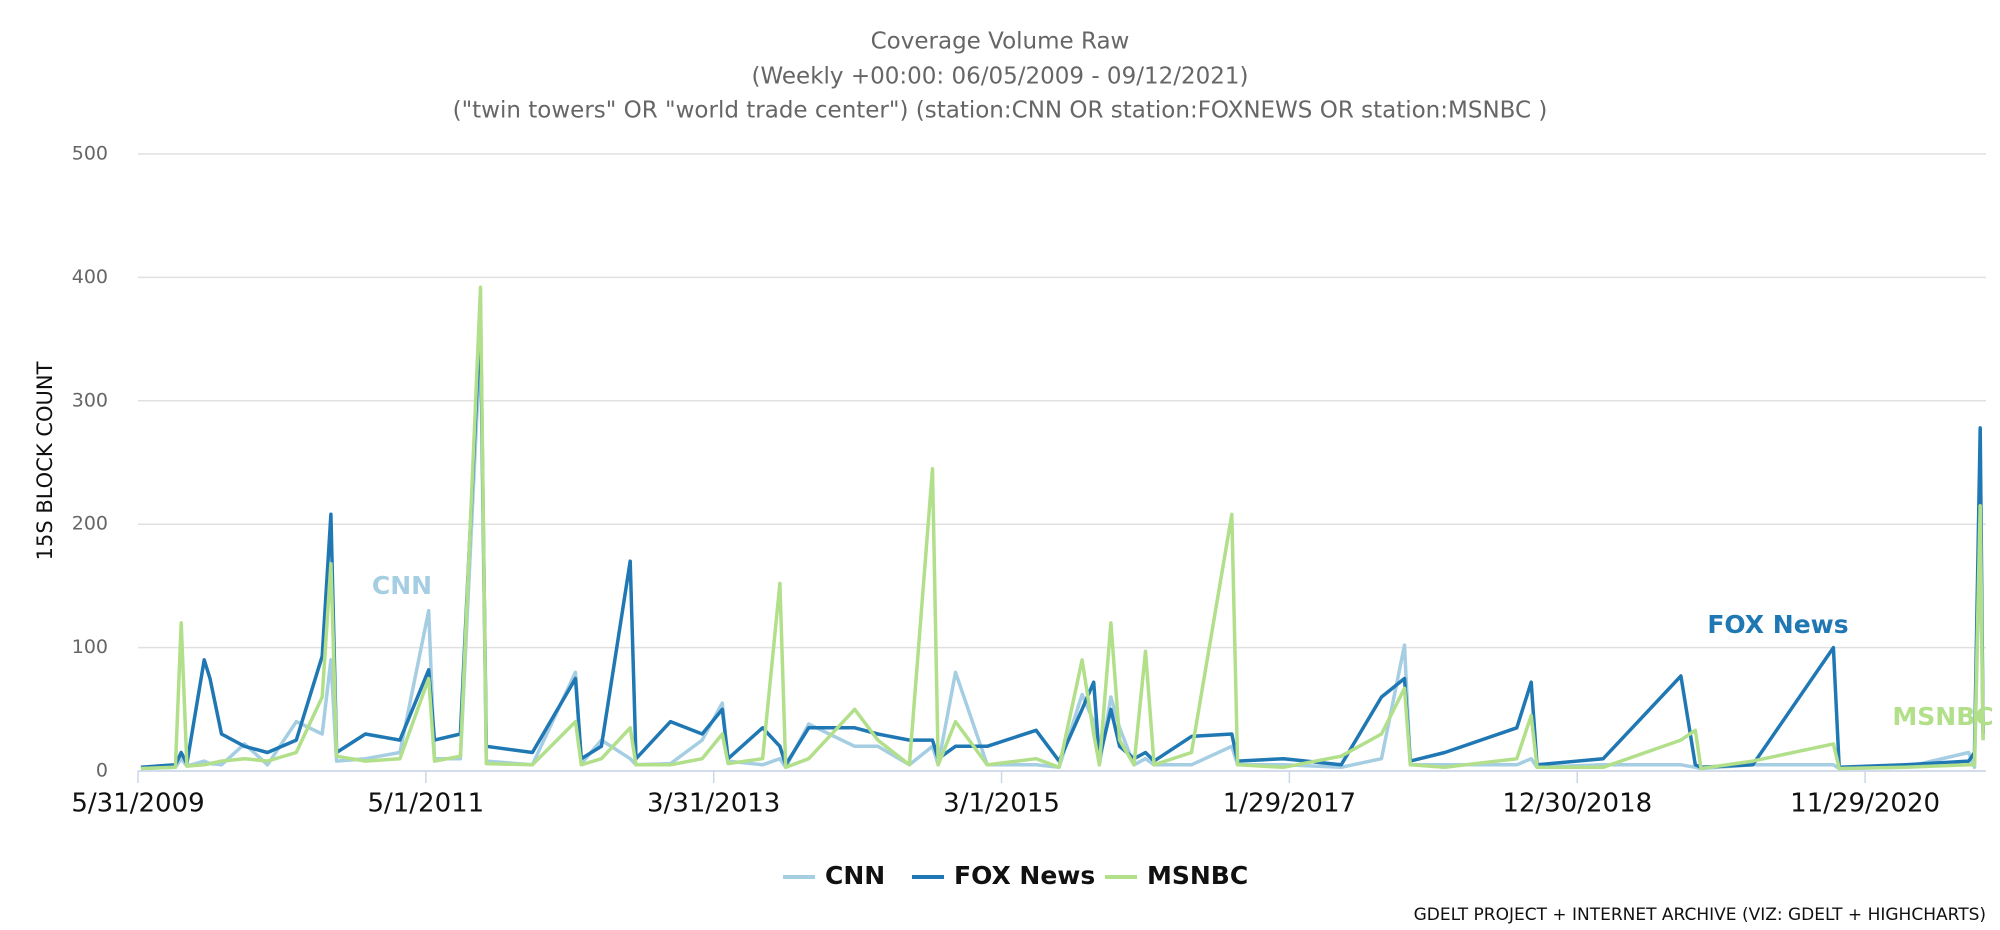  I want to click on x-tick-label: 5/1/2011, so click(425, 804).